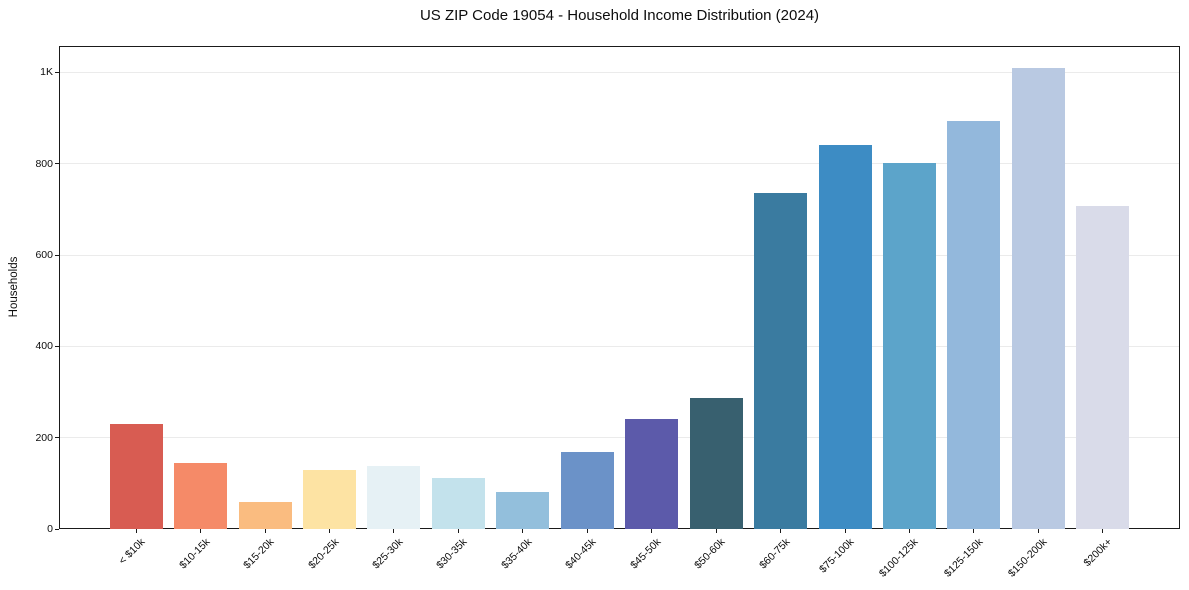 This screenshot has width=1189, height=590. Describe the element at coordinates (1028, 558) in the screenshot. I see `x-tick-label: $150-200k` at that location.